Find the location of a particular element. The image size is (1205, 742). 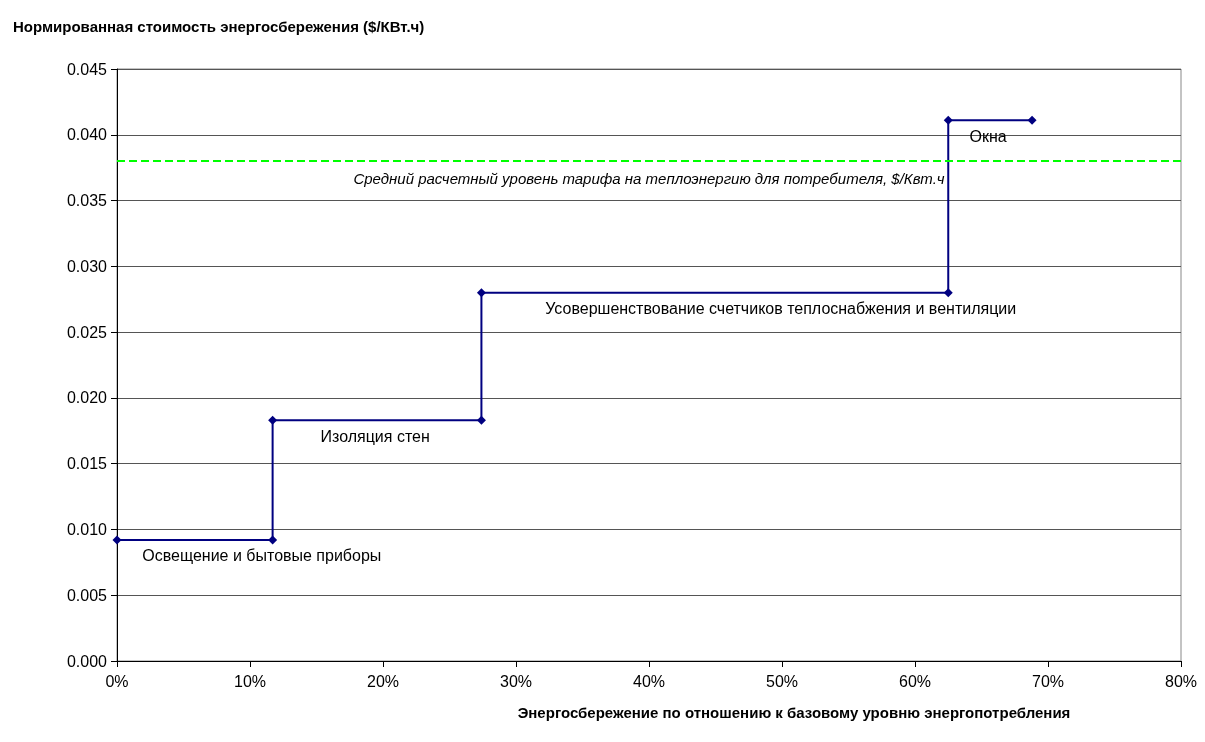

annotation: Освещение и бытовые приборы is located at coordinates (262, 556).